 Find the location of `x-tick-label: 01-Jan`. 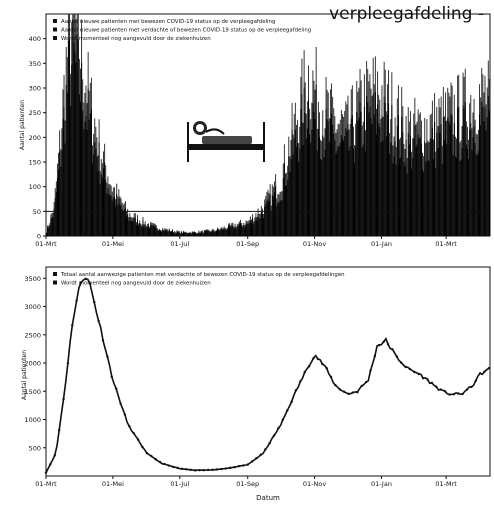

x-tick-label: 01-Jan is located at coordinates (381, 484).